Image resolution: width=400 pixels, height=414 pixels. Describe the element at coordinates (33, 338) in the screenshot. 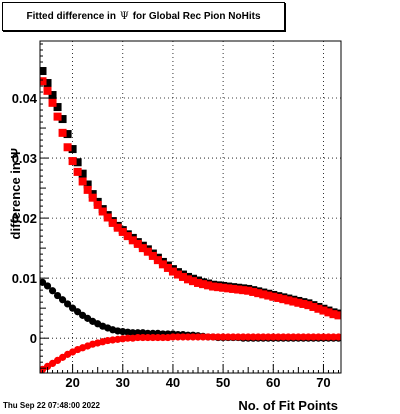

I see `y-tick-label: 0` at that location.